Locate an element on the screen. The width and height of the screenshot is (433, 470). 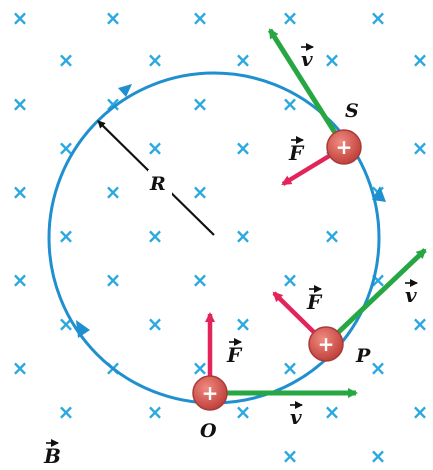
charge-sign-p: + is located at coordinates (326, 344).